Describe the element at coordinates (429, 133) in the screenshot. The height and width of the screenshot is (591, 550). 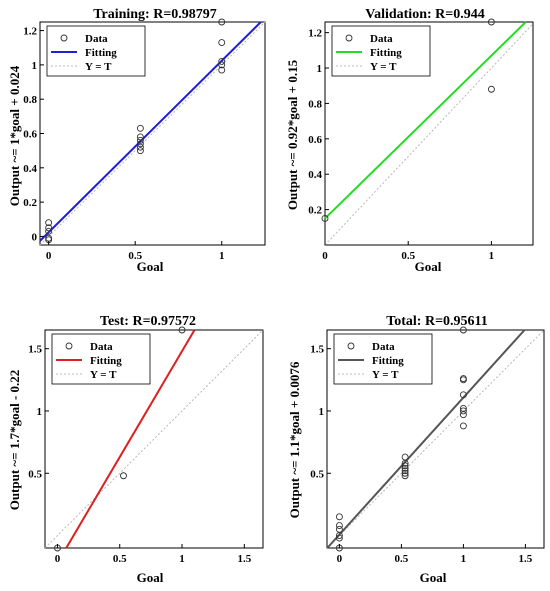
I see `validation-lines` at that location.